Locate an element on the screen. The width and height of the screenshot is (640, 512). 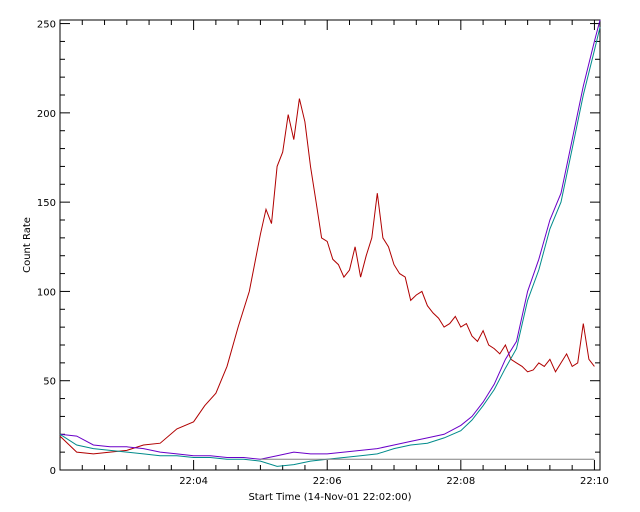
x-tick-label: 22:04 is located at coordinates (193, 481).